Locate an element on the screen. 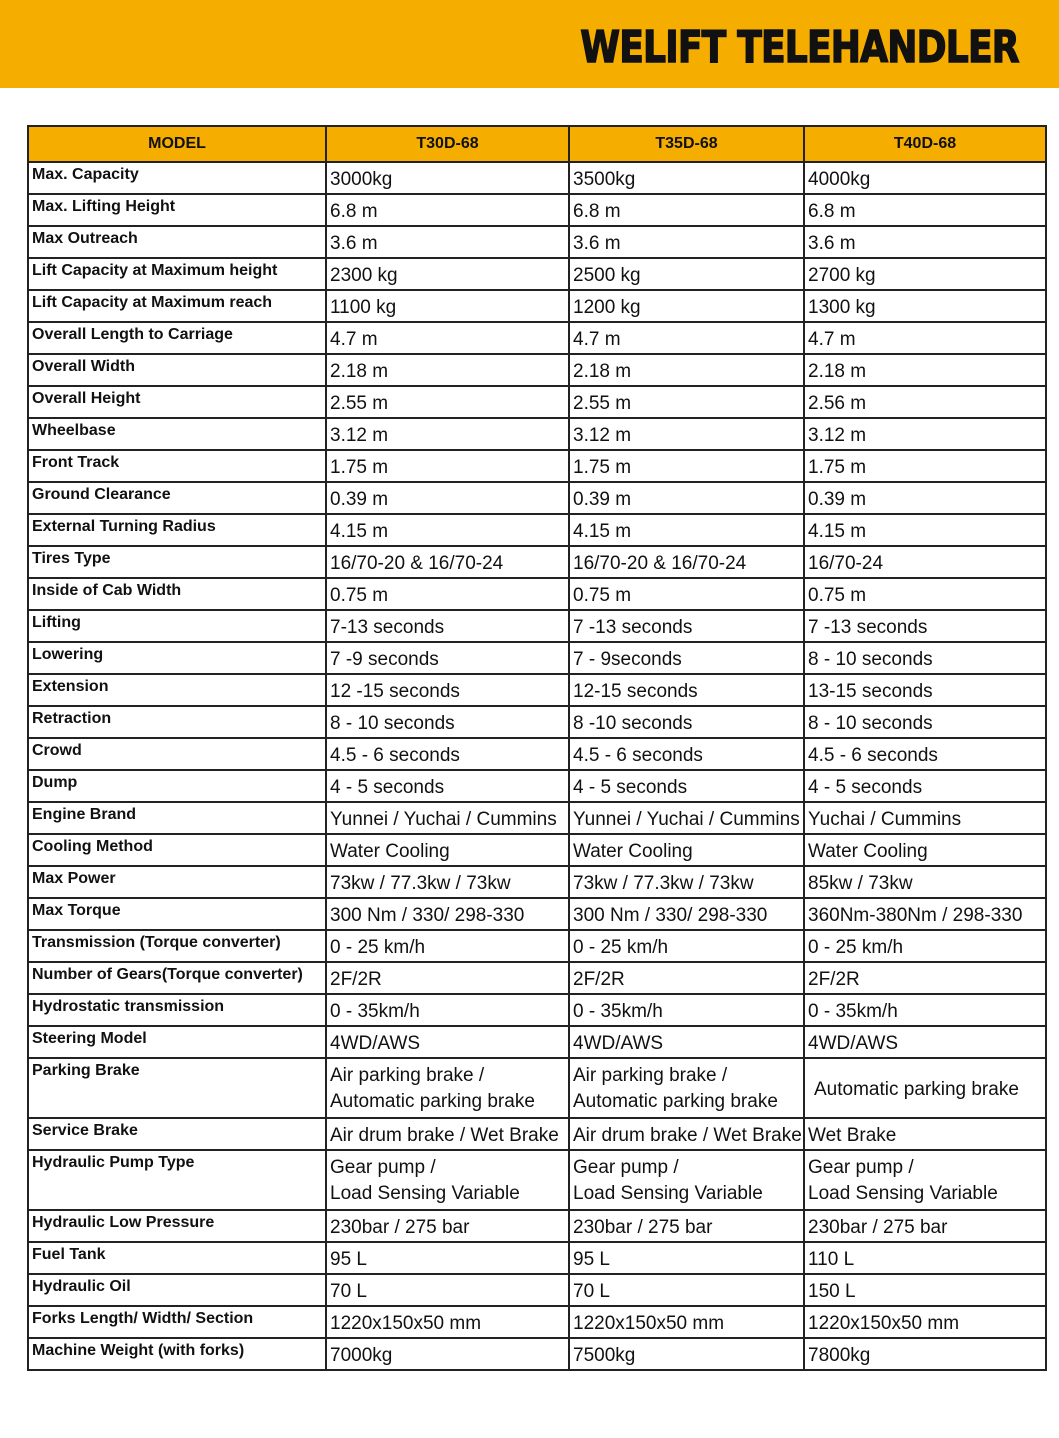 Image resolution: width=1059 pixels, height=1438 pixels. header-t30d: T30D-68 is located at coordinates (447, 144).